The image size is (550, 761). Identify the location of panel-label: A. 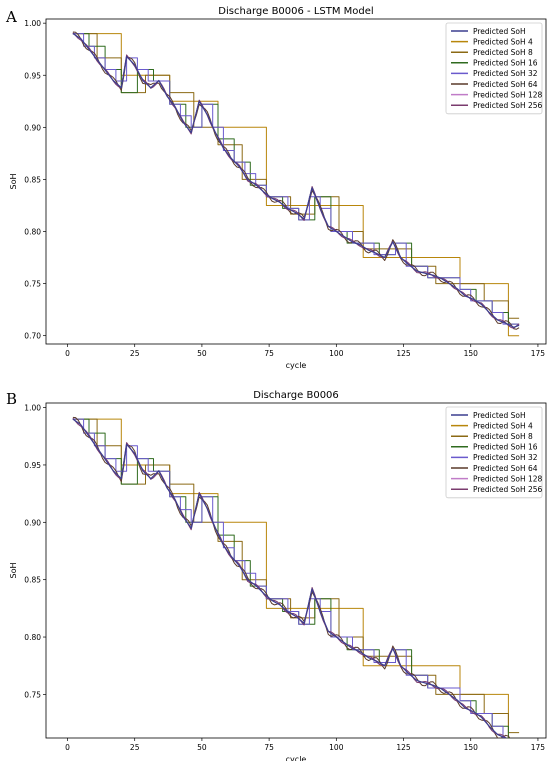
(11, 17).